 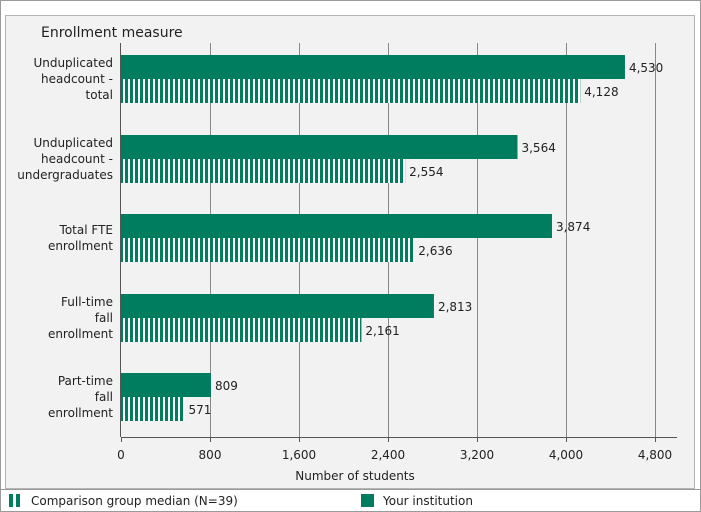 I want to click on data-label-comparison-median: 4,128, so click(x=601, y=92).